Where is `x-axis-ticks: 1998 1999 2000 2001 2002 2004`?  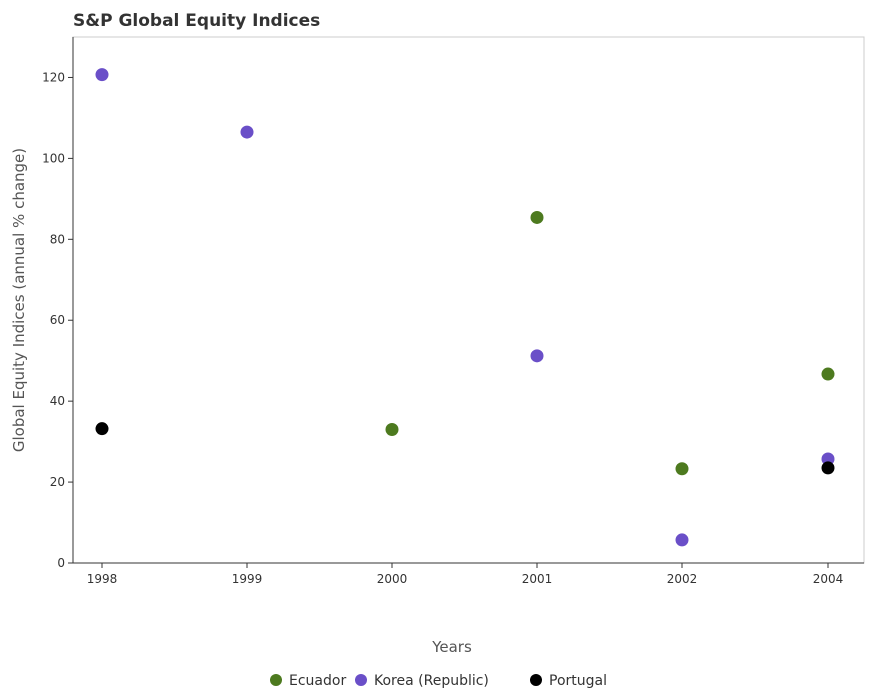 x-axis-ticks: 1998 1999 2000 2001 2002 2004 is located at coordinates (465, 574).